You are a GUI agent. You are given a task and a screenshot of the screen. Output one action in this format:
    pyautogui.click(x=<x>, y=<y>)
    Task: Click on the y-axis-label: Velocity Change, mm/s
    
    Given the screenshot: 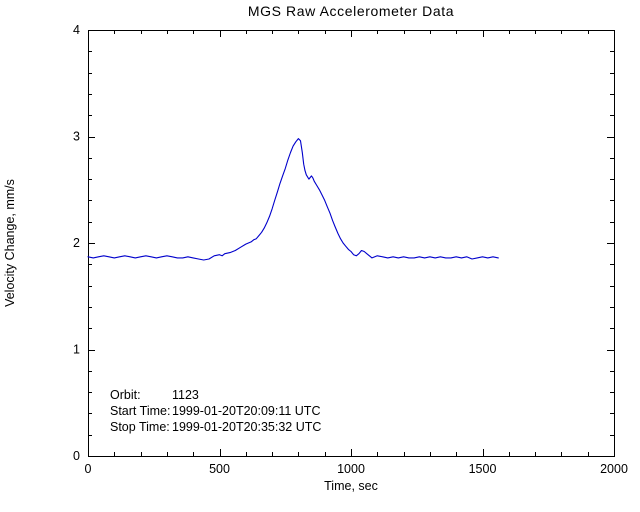 What is the action you would take?
    pyautogui.click(x=10, y=243)
    